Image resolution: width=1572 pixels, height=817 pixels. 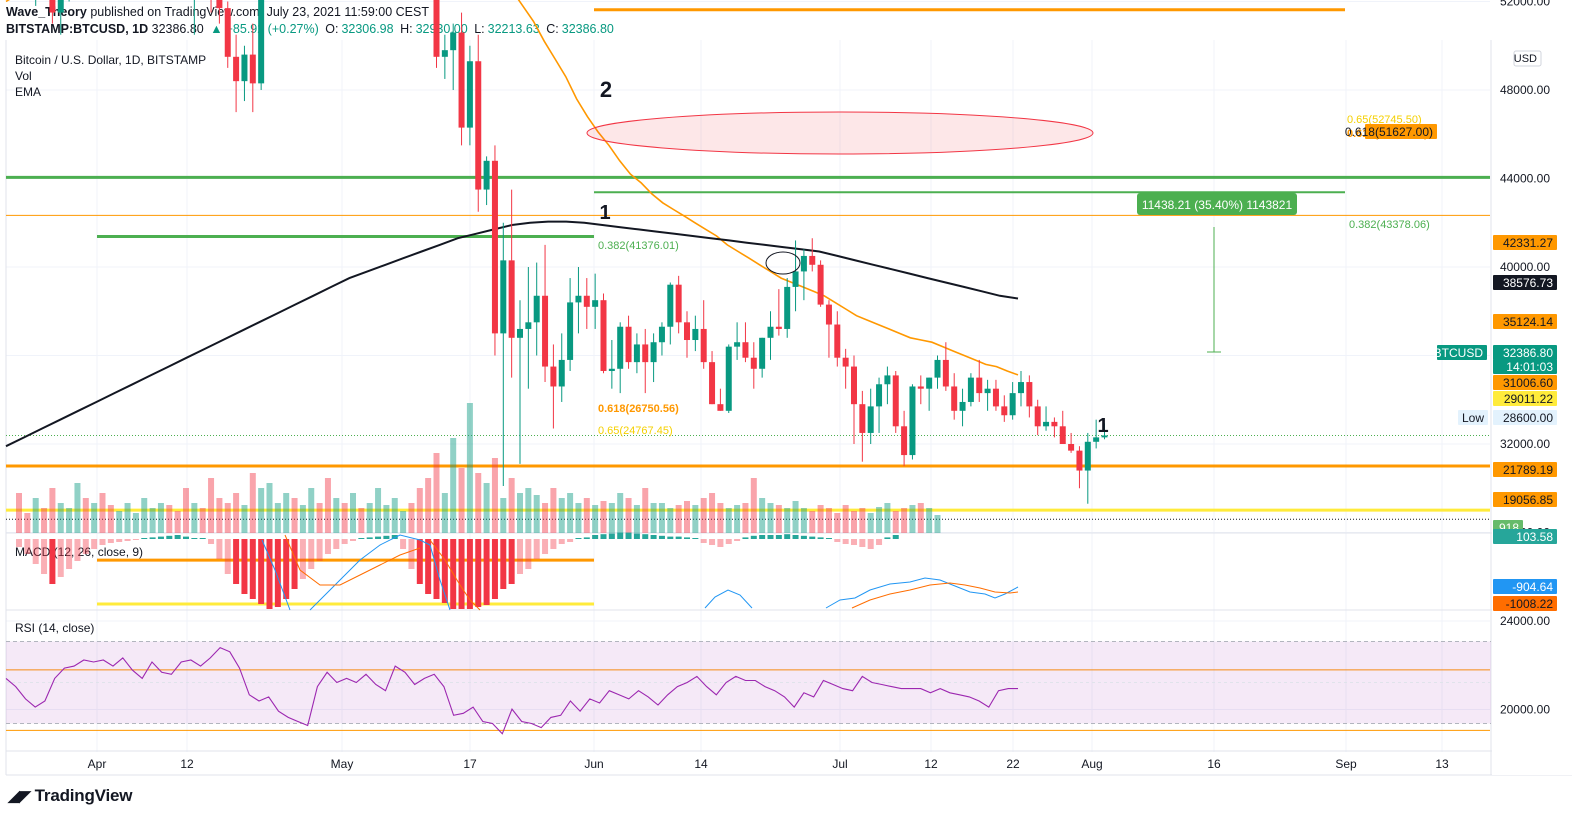 I want to click on tradingview-logo: ◢◤ TradingView, so click(x=70, y=796).